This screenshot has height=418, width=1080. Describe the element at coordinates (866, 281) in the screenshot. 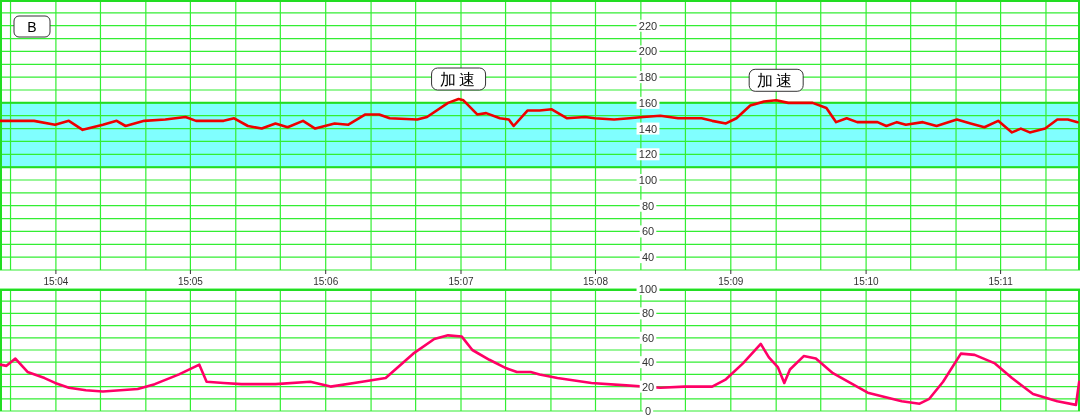

I see `x-tick-label: 15:10` at that location.